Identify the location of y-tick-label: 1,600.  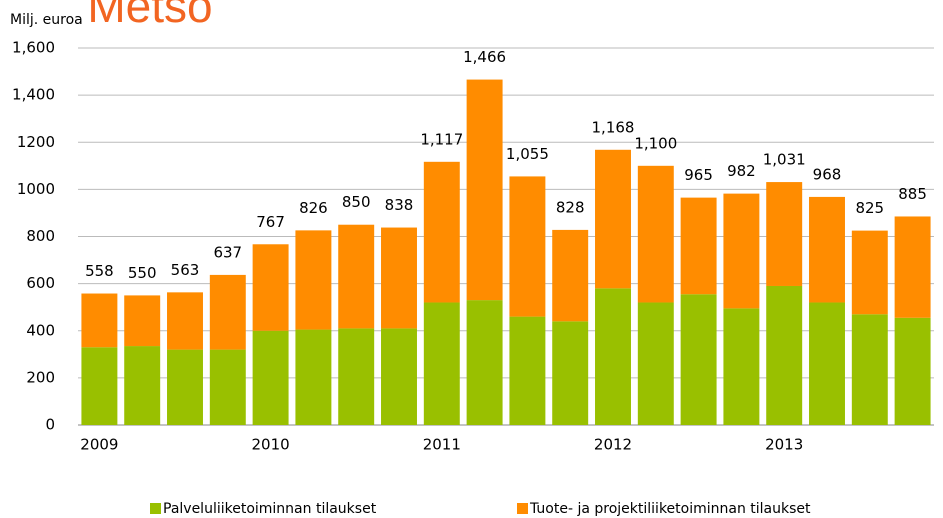
(33, 48).